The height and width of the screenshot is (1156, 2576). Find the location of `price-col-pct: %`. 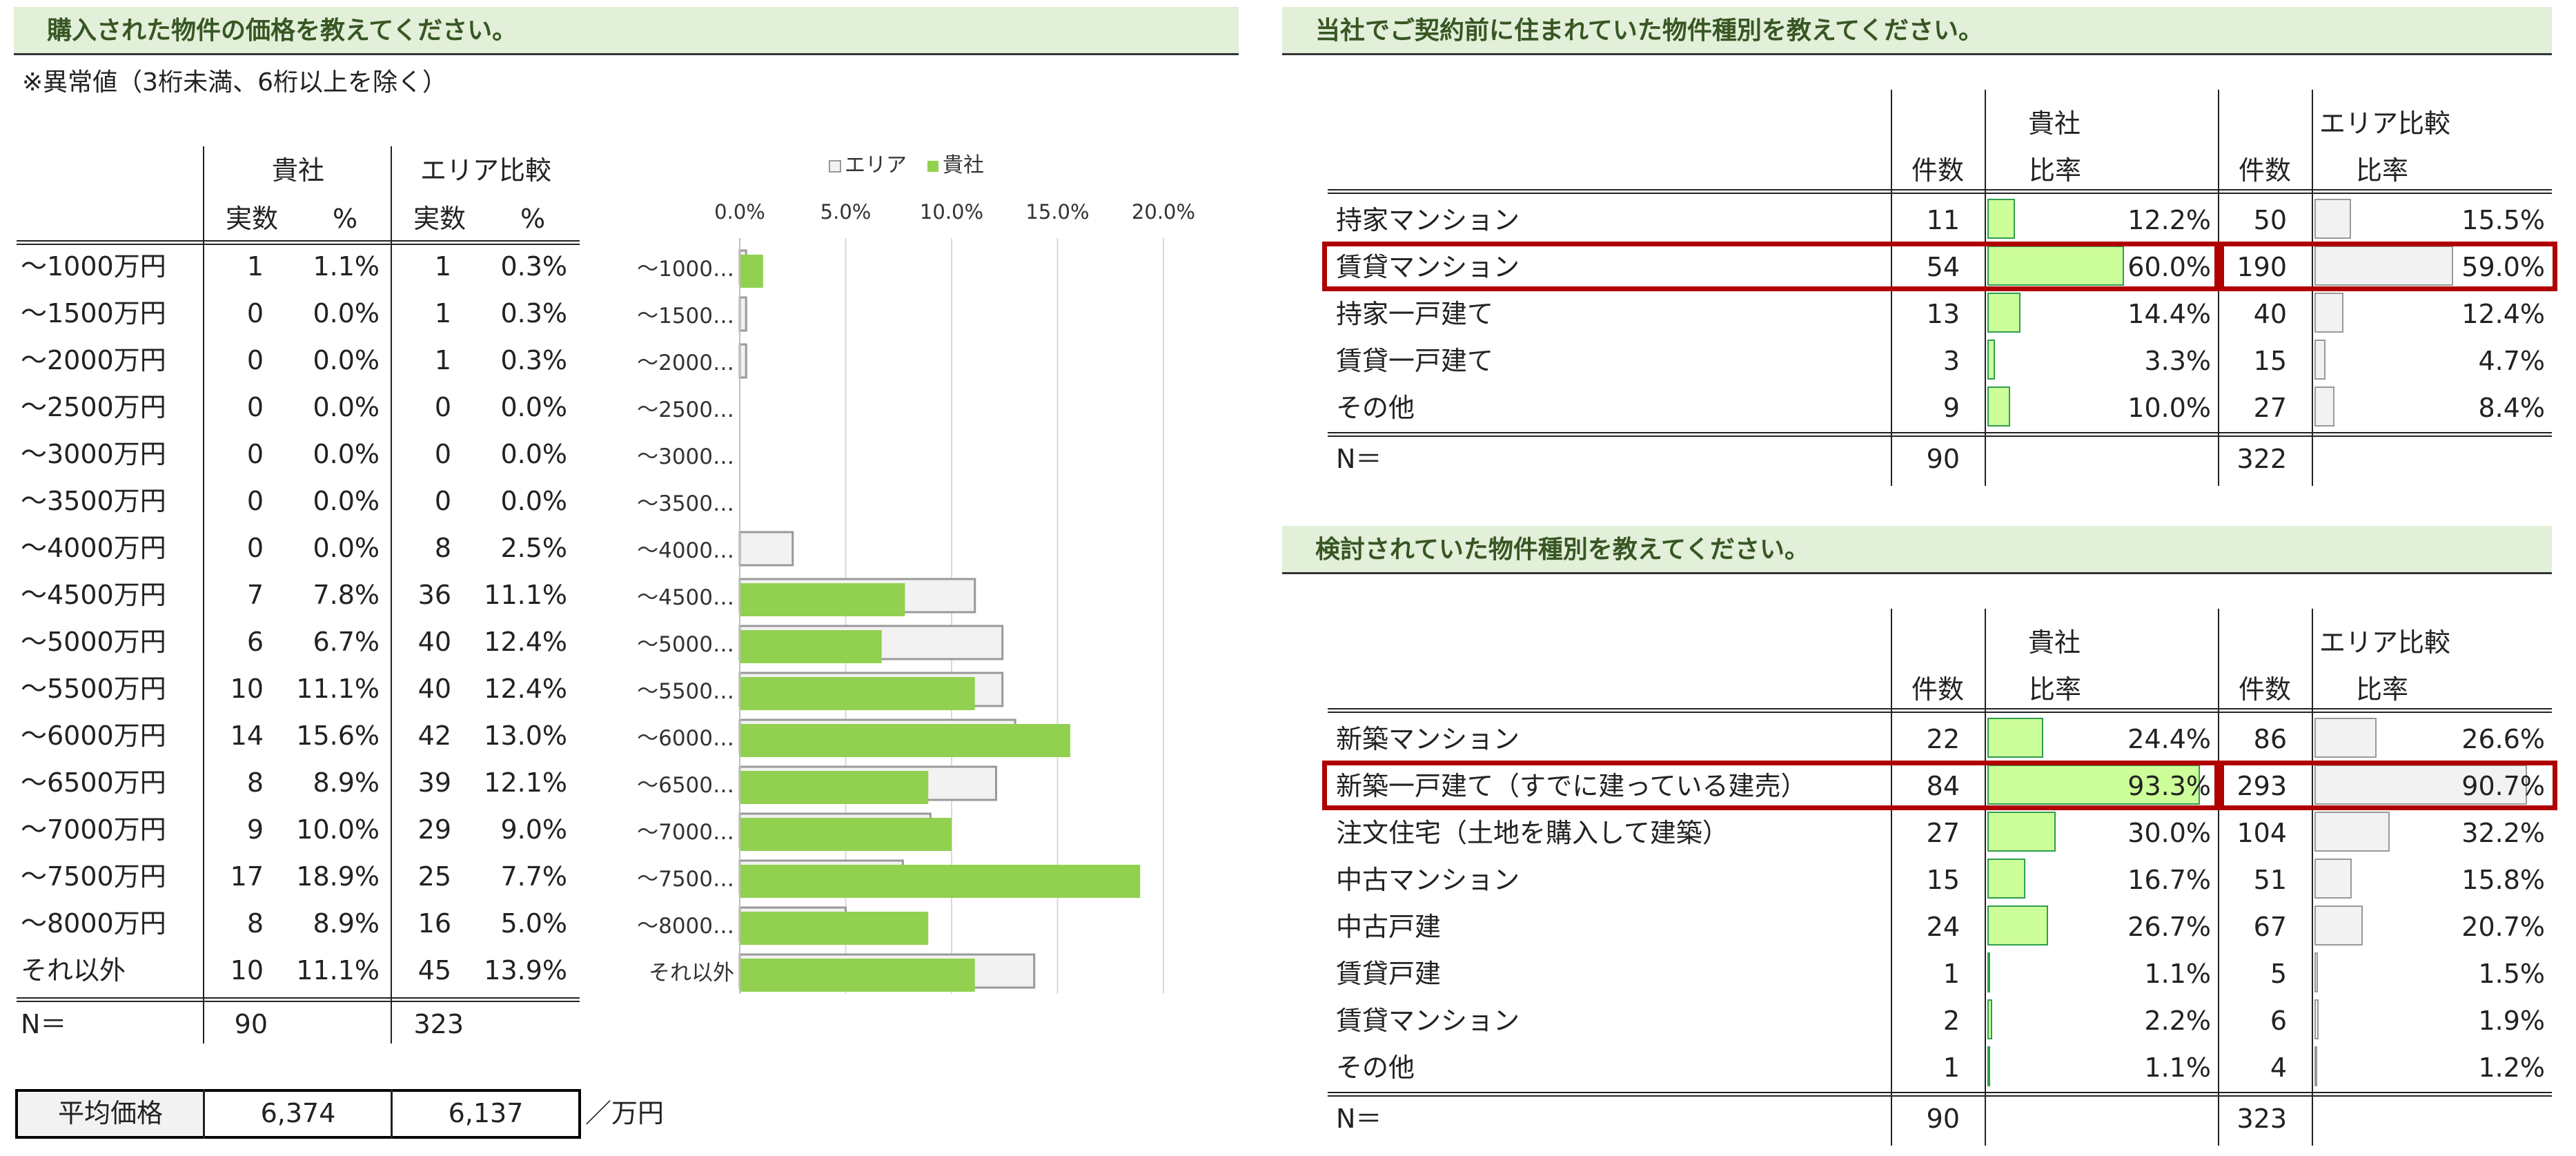

price-col-pct: % is located at coordinates (345, 219).